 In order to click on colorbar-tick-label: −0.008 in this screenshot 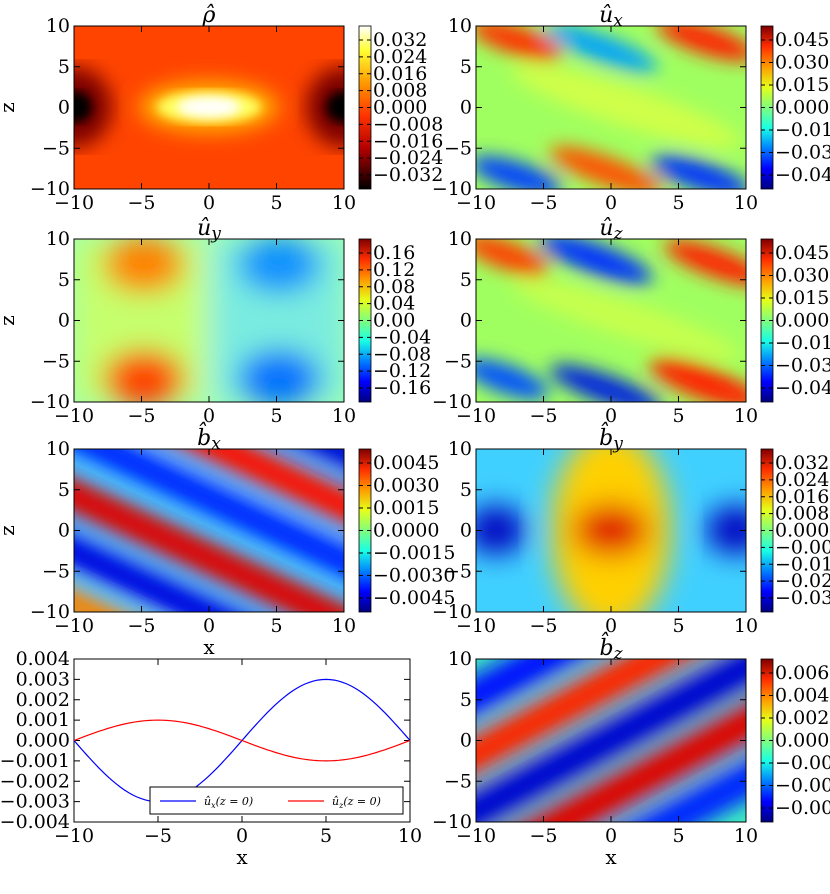, I will do `click(408, 124)`.